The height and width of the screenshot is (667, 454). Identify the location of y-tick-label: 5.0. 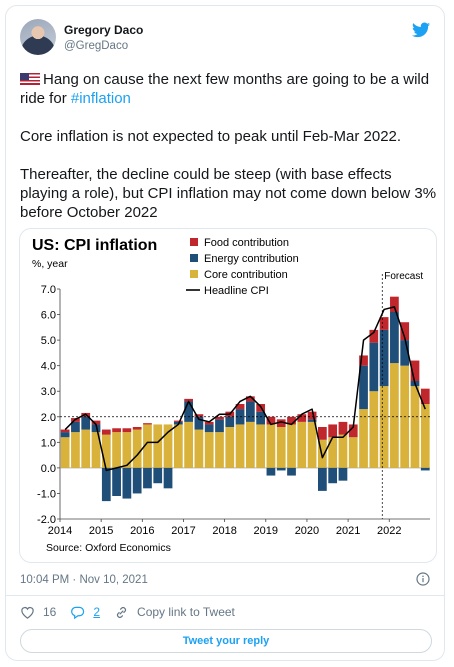
(48, 341).